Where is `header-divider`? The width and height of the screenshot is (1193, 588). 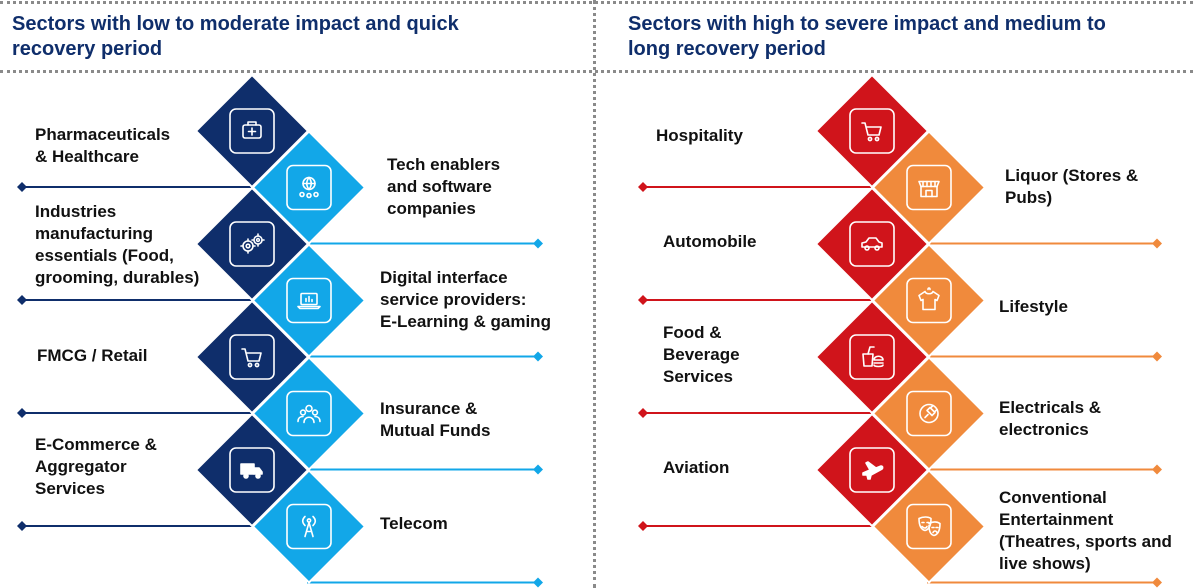 header-divider is located at coordinates (596, 71).